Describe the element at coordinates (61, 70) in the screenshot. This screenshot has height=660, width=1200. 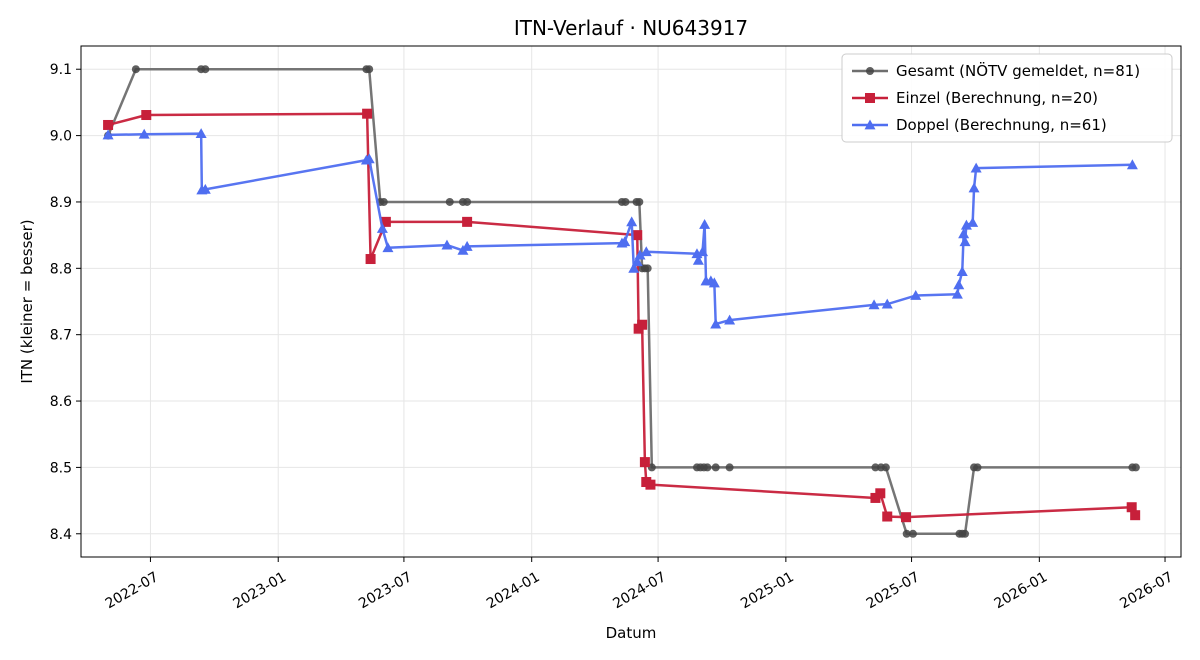
I see `y-tick-label: 9.1` at that location.